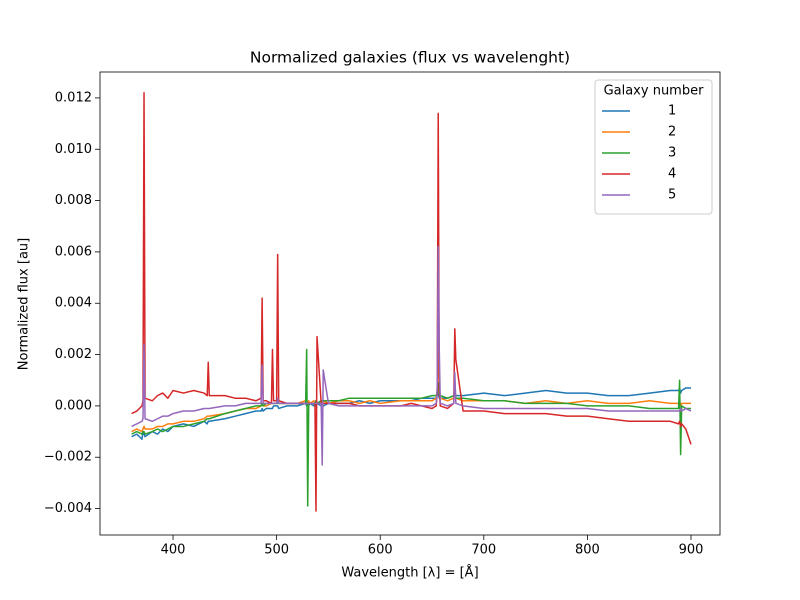 The height and width of the screenshot is (600, 800). I want to click on y-tick-label: 0.010, so click(73, 149).